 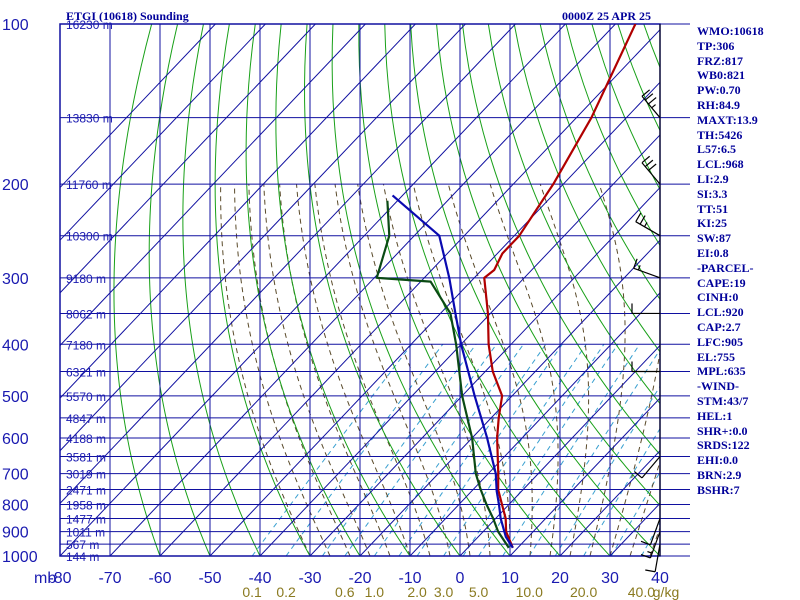 What do you see at coordinates (82, 557) in the screenshot?
I see `height-label: 144 m` at bounding box center [82, 557].